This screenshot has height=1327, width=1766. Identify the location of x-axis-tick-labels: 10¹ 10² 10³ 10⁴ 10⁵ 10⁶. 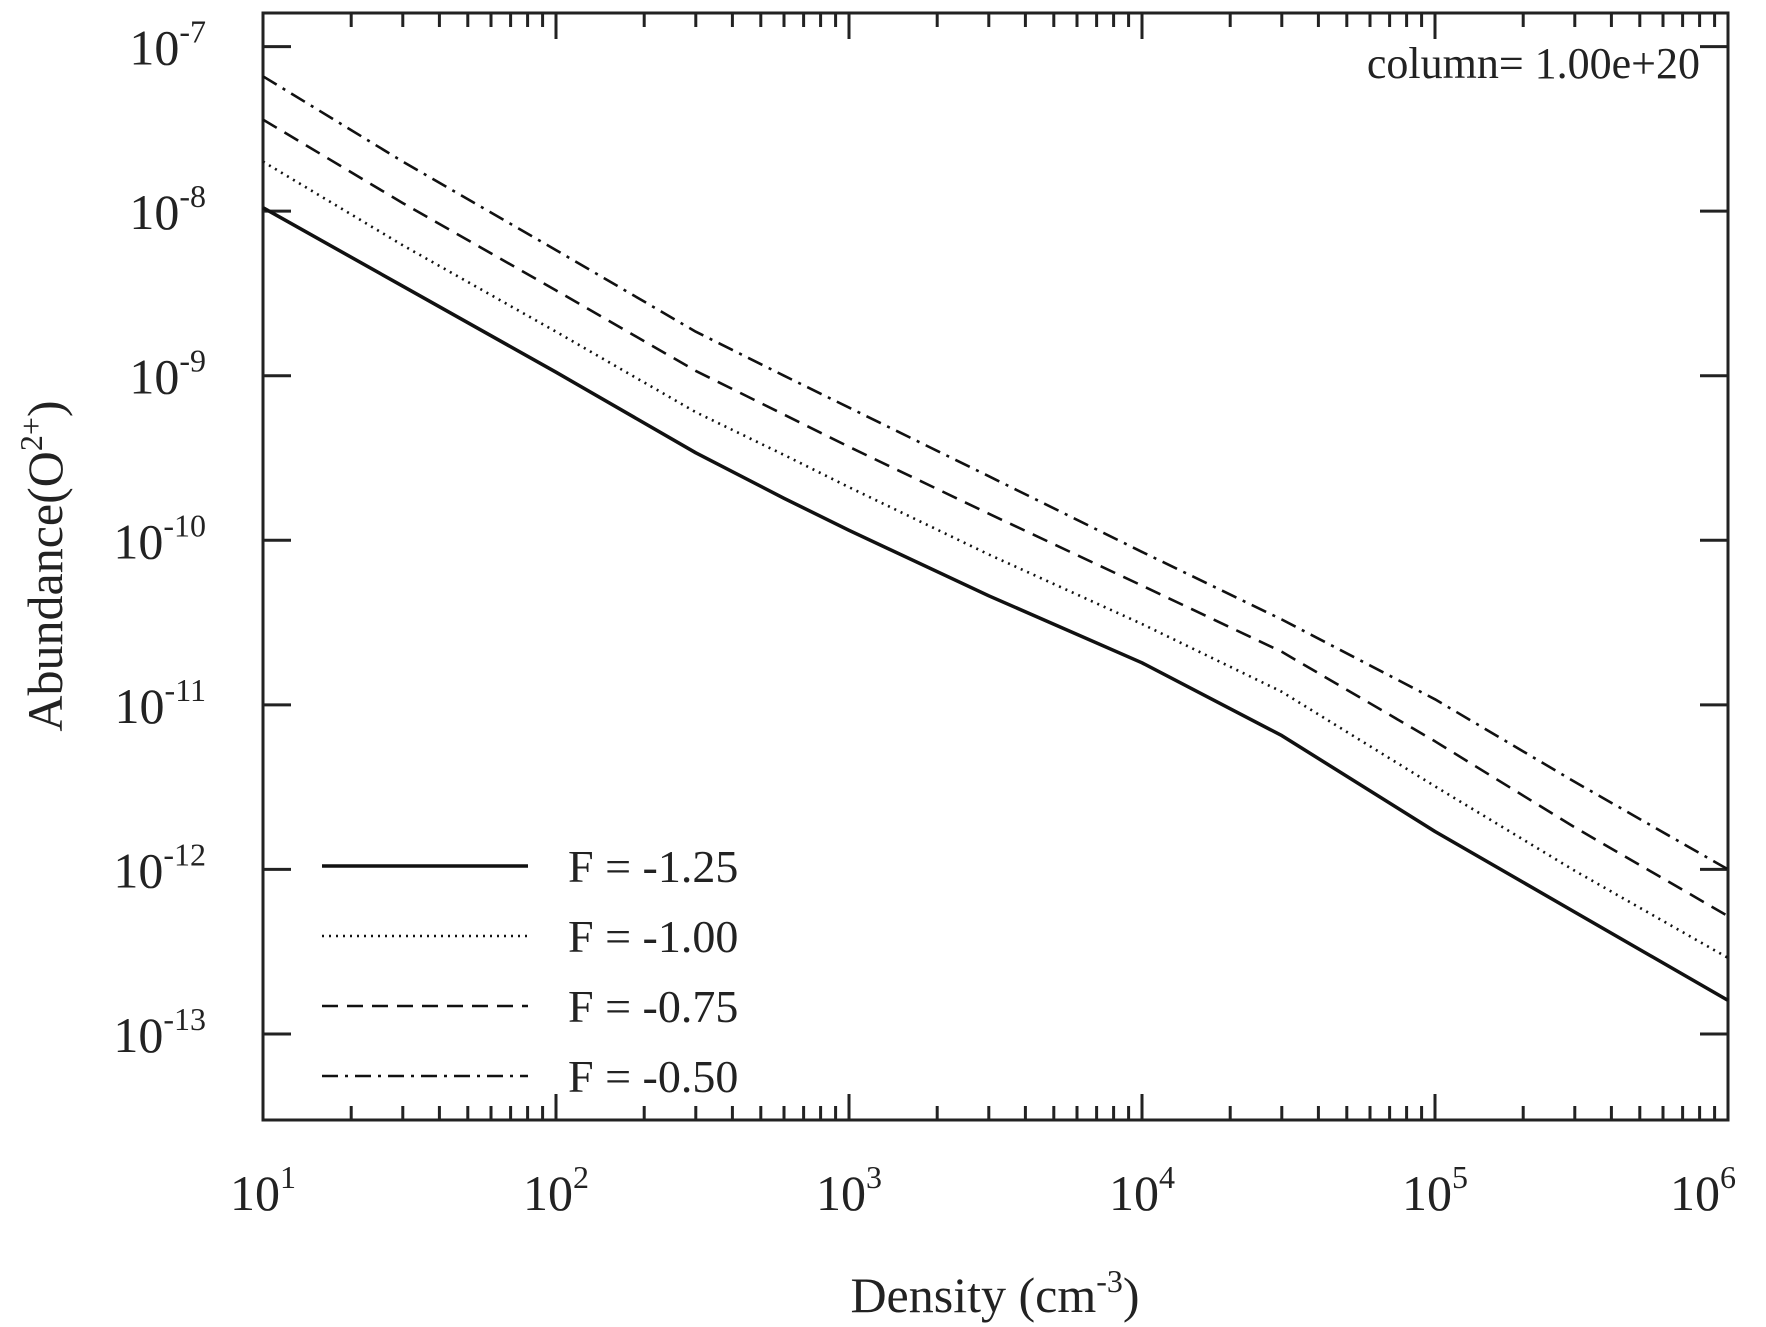
(983, 1190).